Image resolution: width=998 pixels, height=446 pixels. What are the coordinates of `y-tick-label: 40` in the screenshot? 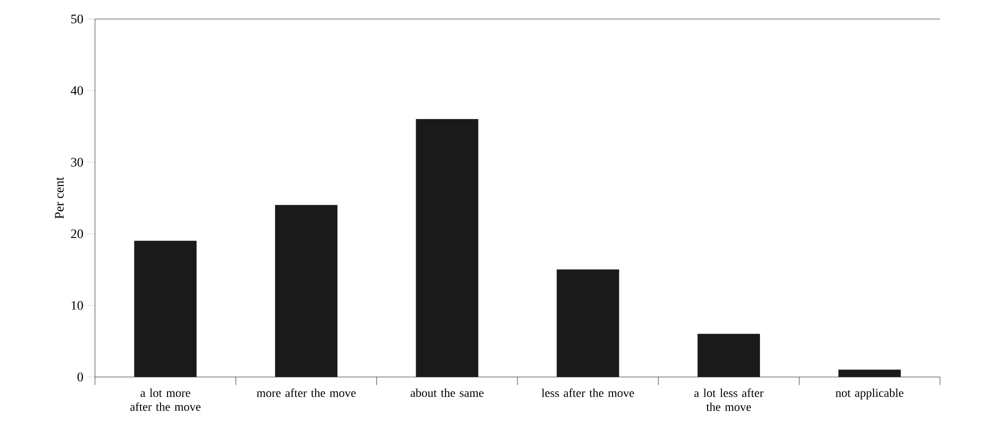 It's located at (76, 90).